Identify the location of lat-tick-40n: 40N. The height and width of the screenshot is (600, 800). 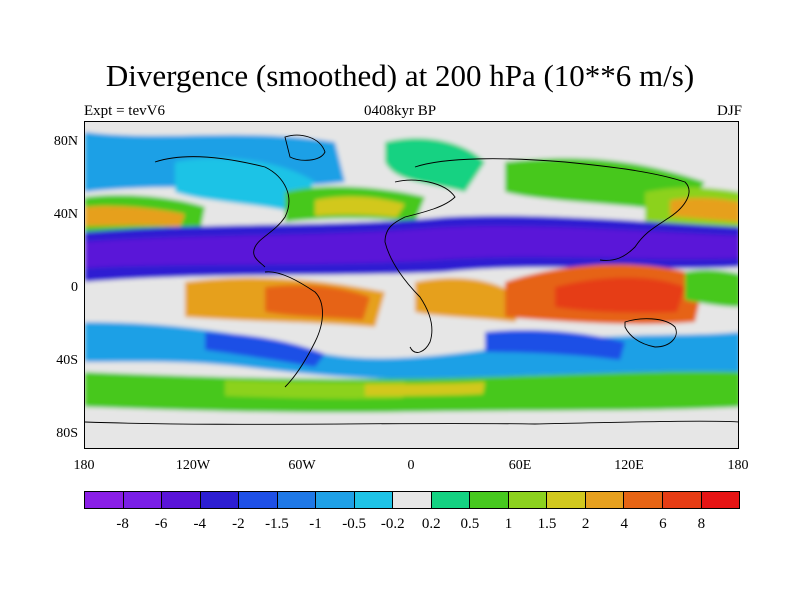
(65, 214).